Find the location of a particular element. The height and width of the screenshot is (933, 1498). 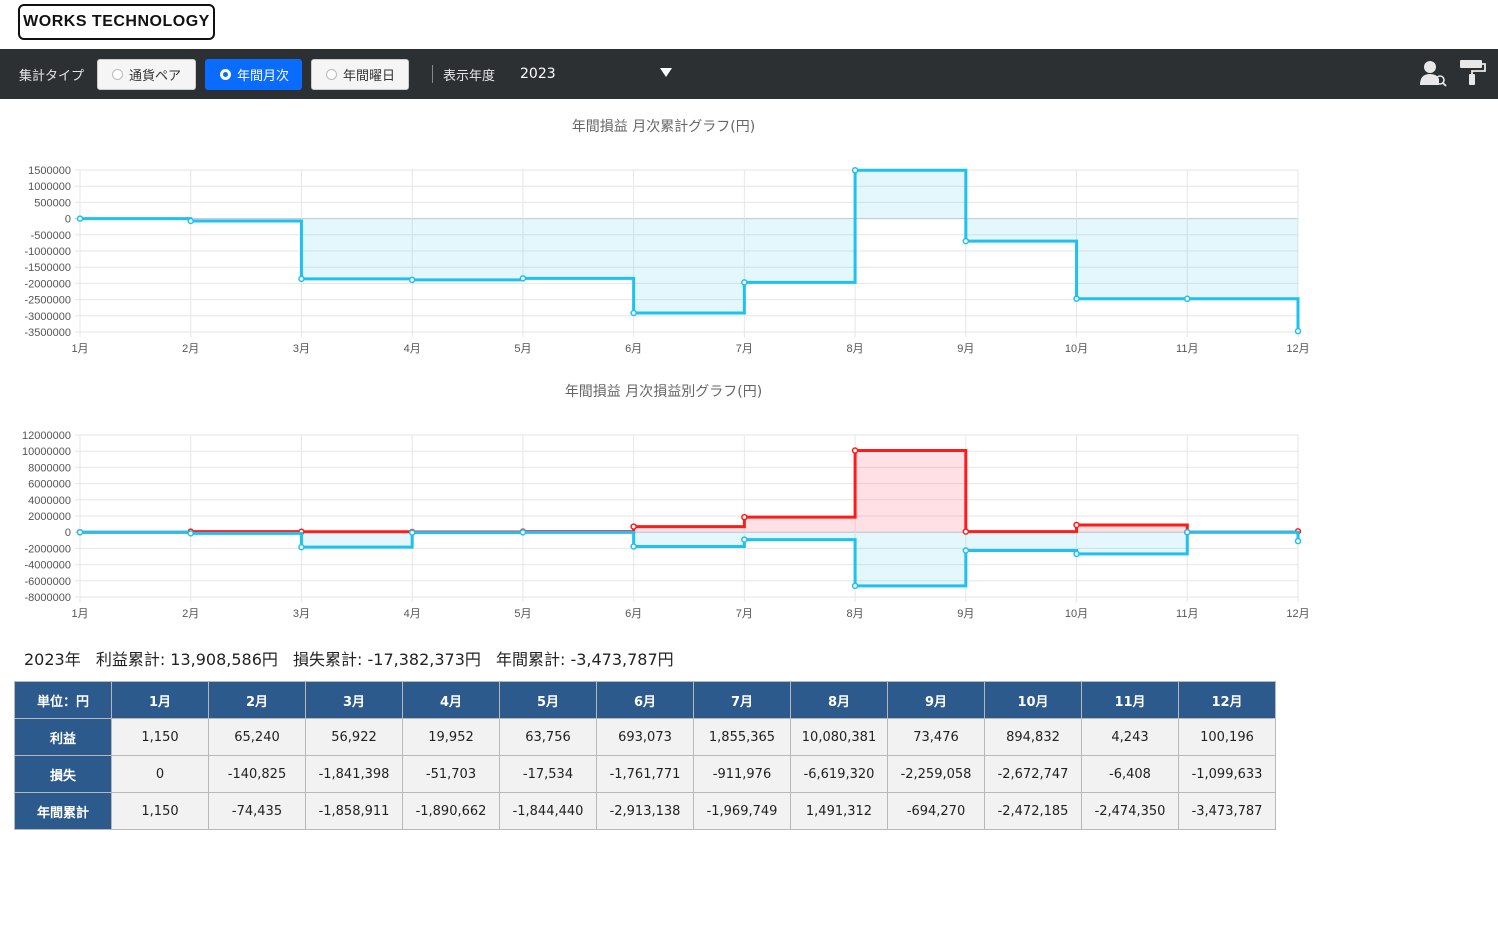

table-cell: -1,890,662 is located at coordinates (451, 811).